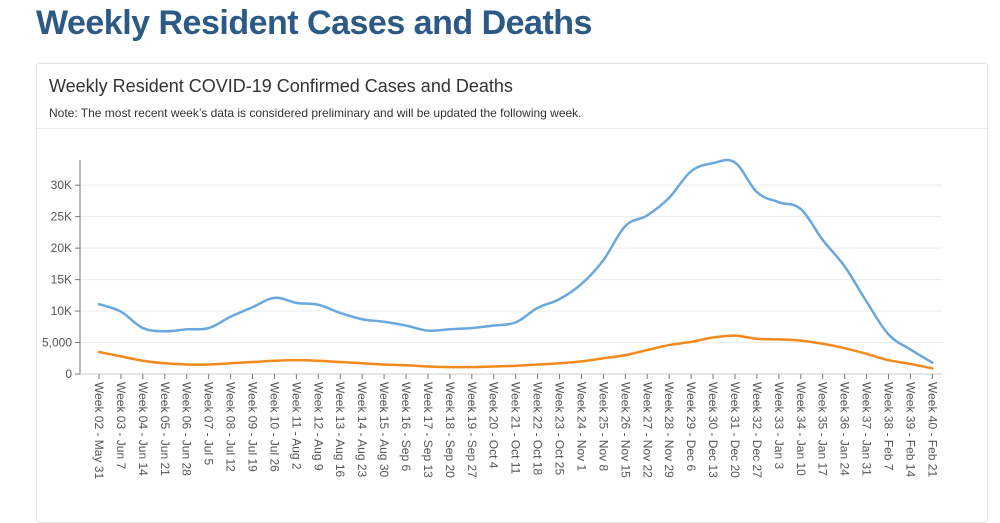 This screenshot has height=523, width=1000. Describe the element at coordinates (450, 430) in the screenshot. I see `x-tick-label: Week 18 - Sep 20` at that location.